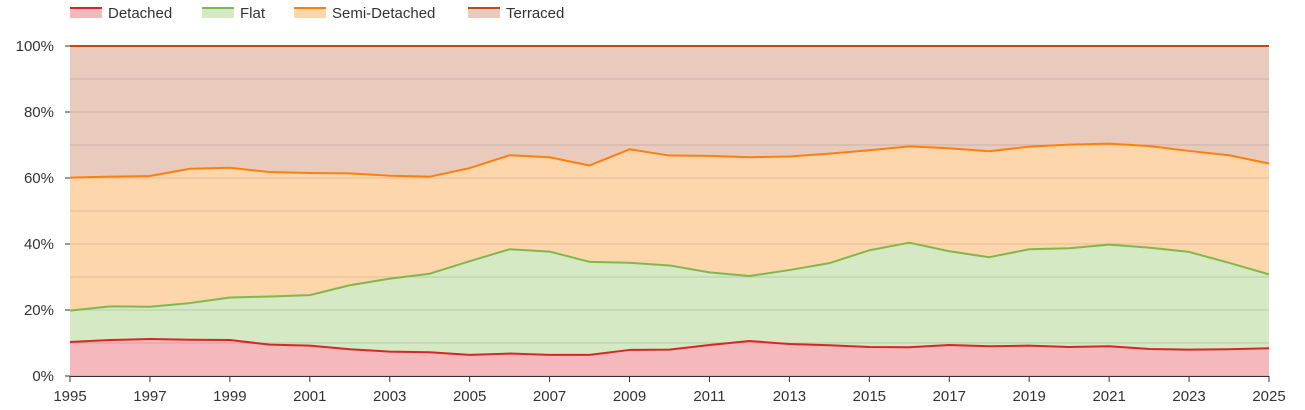 This screenshot has width=1305, height=410. What do you see at coordinates (253, 13) in the screenshot?
I see `legend-label-flat: Flat` at bounding box center [253, 13].